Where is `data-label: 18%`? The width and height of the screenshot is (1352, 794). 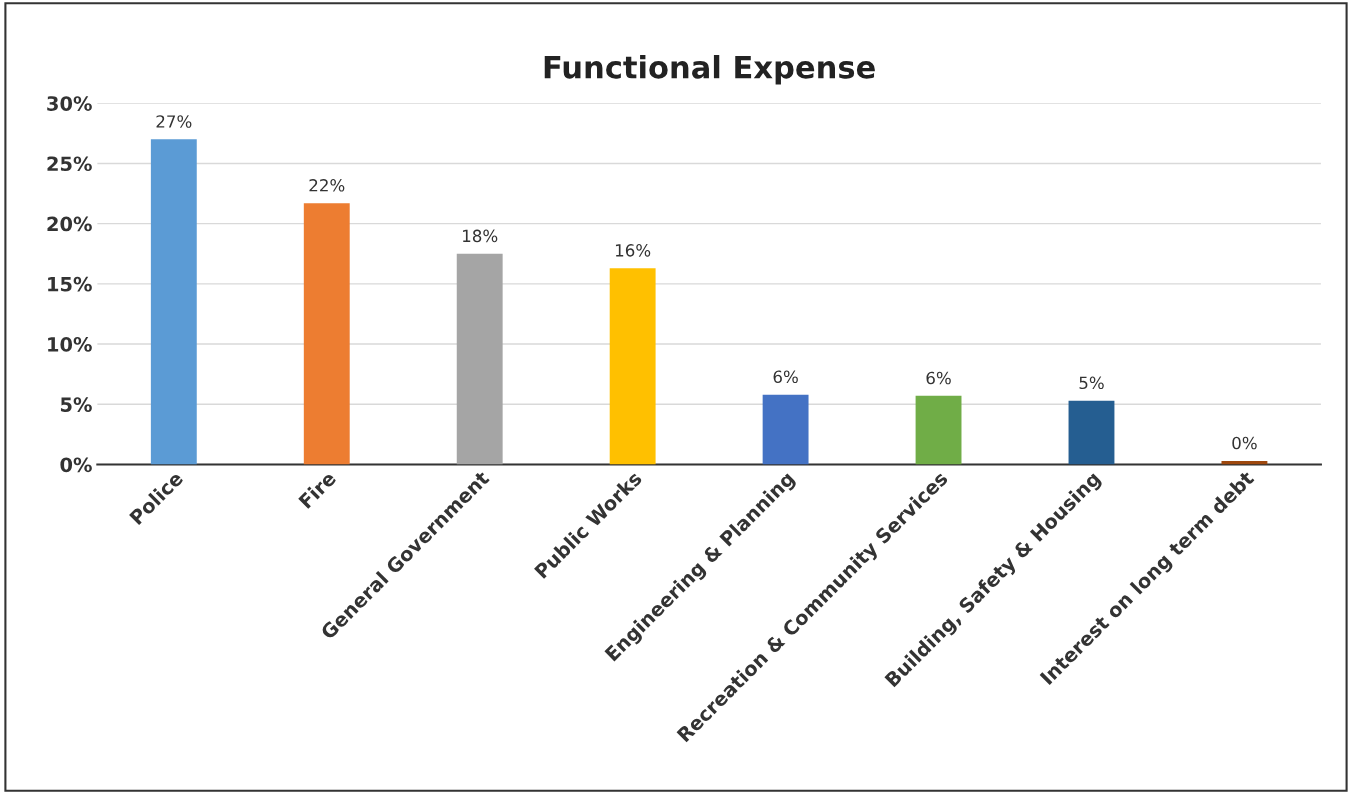 data-label: 18% is located at coordinates (480, 236).